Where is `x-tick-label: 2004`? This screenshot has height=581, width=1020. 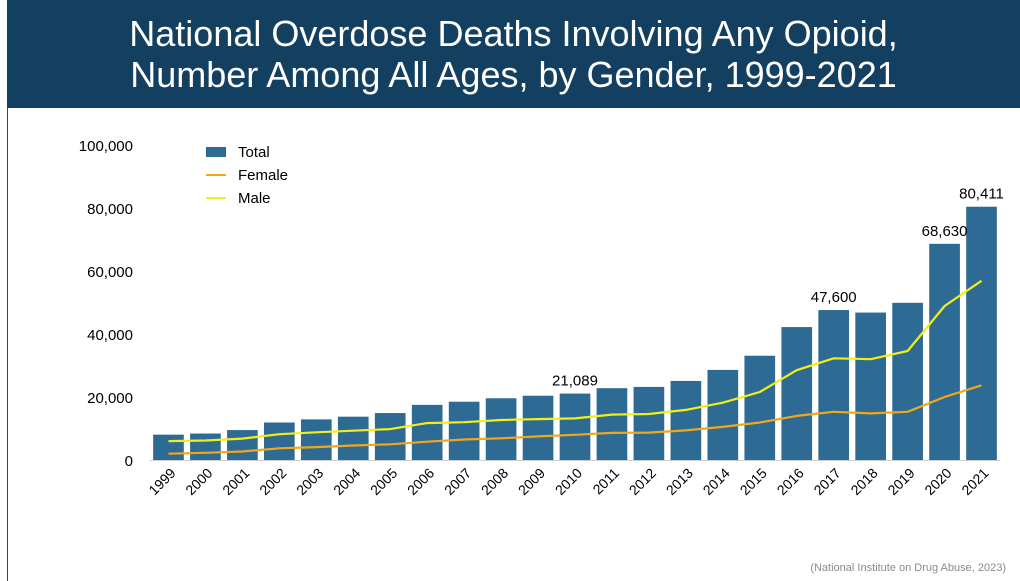
x-tick-label: 2004 is located at coordinates (346, 481).